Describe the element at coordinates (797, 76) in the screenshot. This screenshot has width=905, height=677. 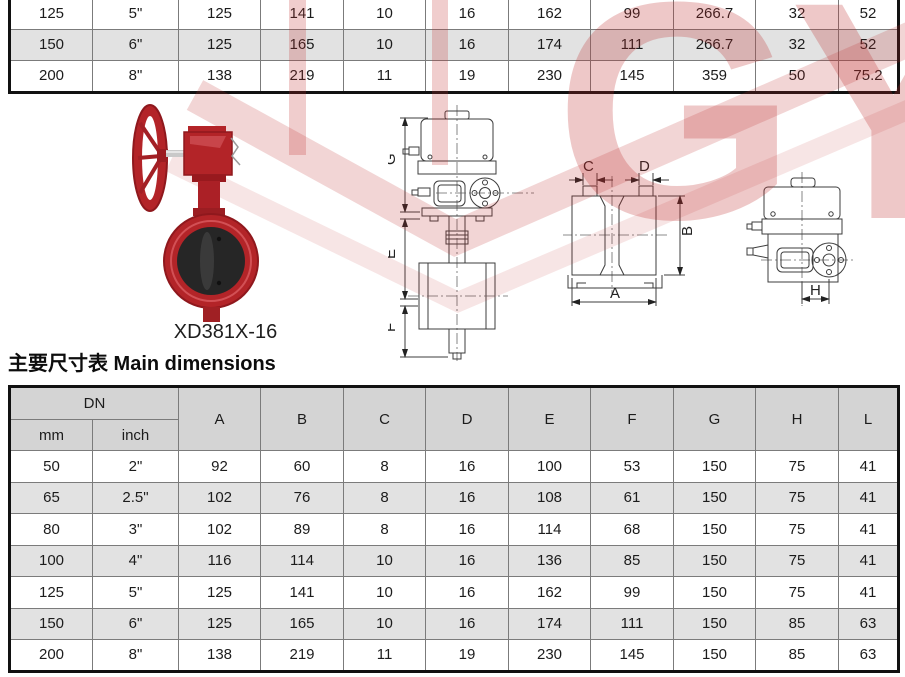
I see `table-cell: 50` at that location.